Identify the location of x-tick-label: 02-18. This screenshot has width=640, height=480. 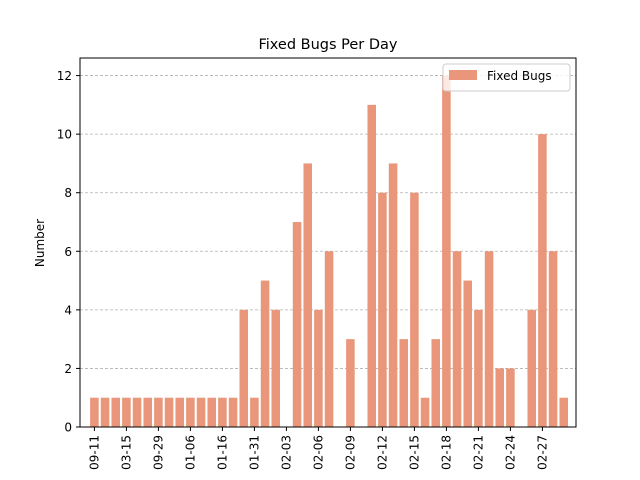
(446, 452).